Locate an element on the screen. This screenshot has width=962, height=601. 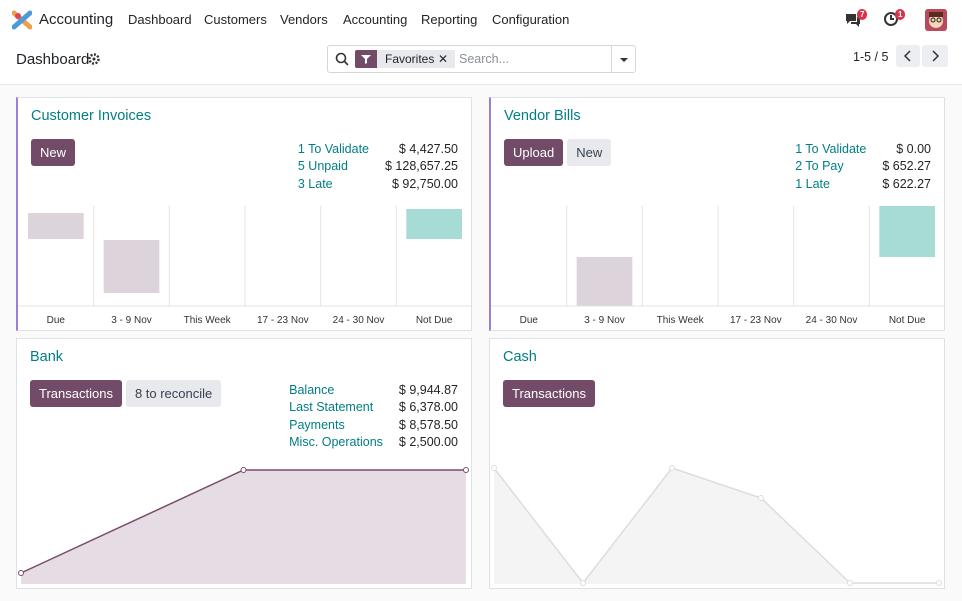
facet-remove: ✕ is located at coordinates (442, 59).